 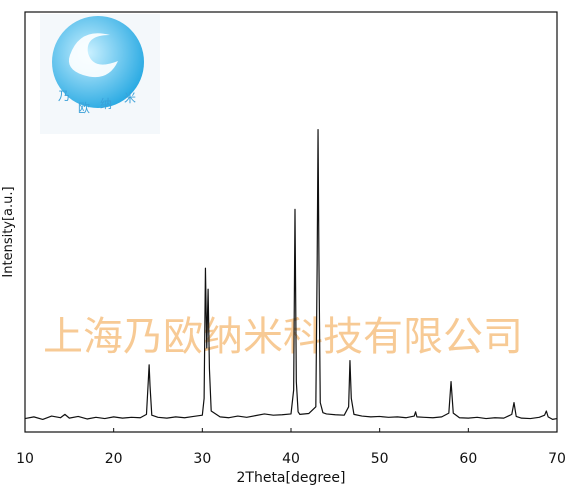 What do you see at coordinates (291, 478) in the screenshot?
I see `x-axis-label: 2Theta[degree]` at bounding box center [291, 478].